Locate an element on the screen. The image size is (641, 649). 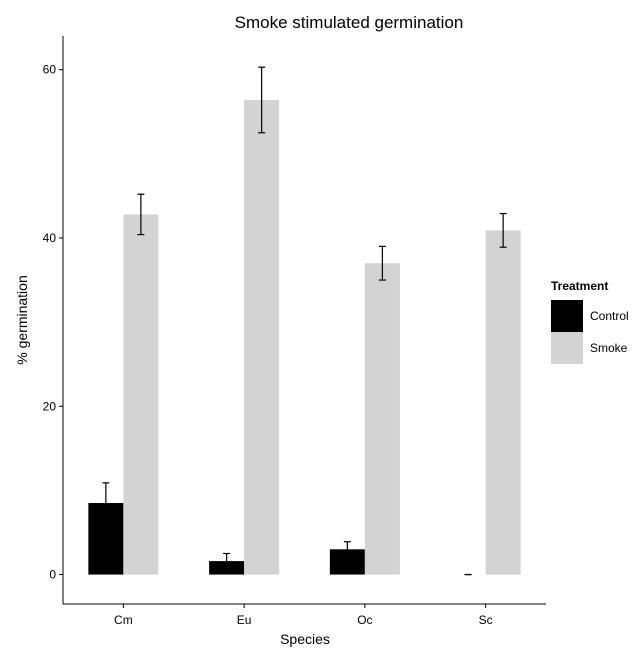
y-tick-label: 0 is located at coordinates (52, 575).